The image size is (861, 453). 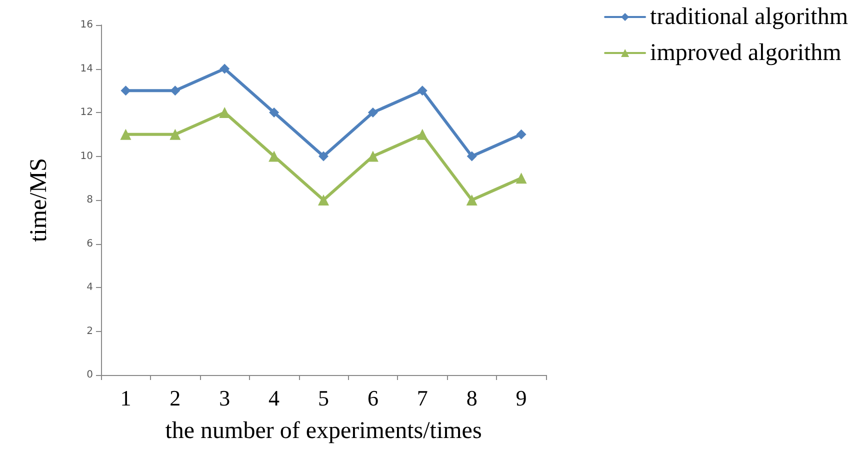 I want to click on legend-label: traditional algorithm, so click(x=749, y=17).